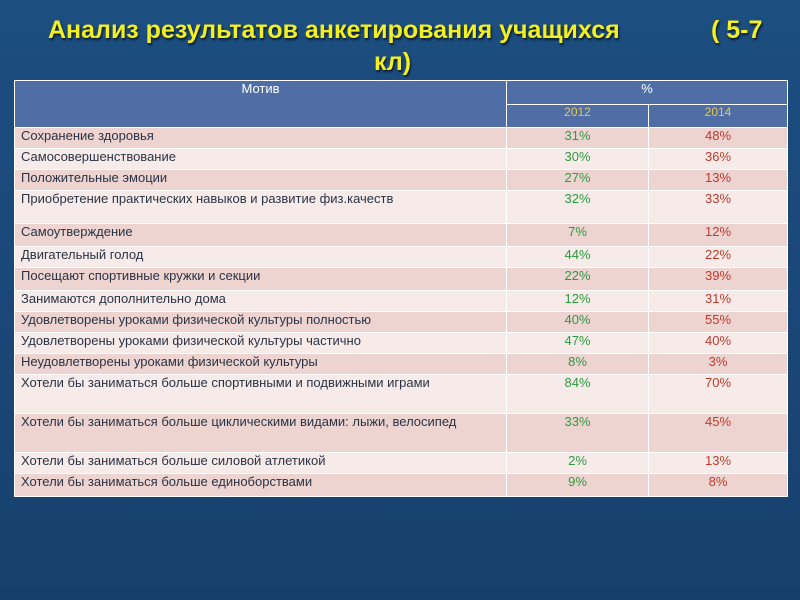  Describe the element at coordinates (577, 394) in the screenshot. I see `value-2012: 84%` at that location.